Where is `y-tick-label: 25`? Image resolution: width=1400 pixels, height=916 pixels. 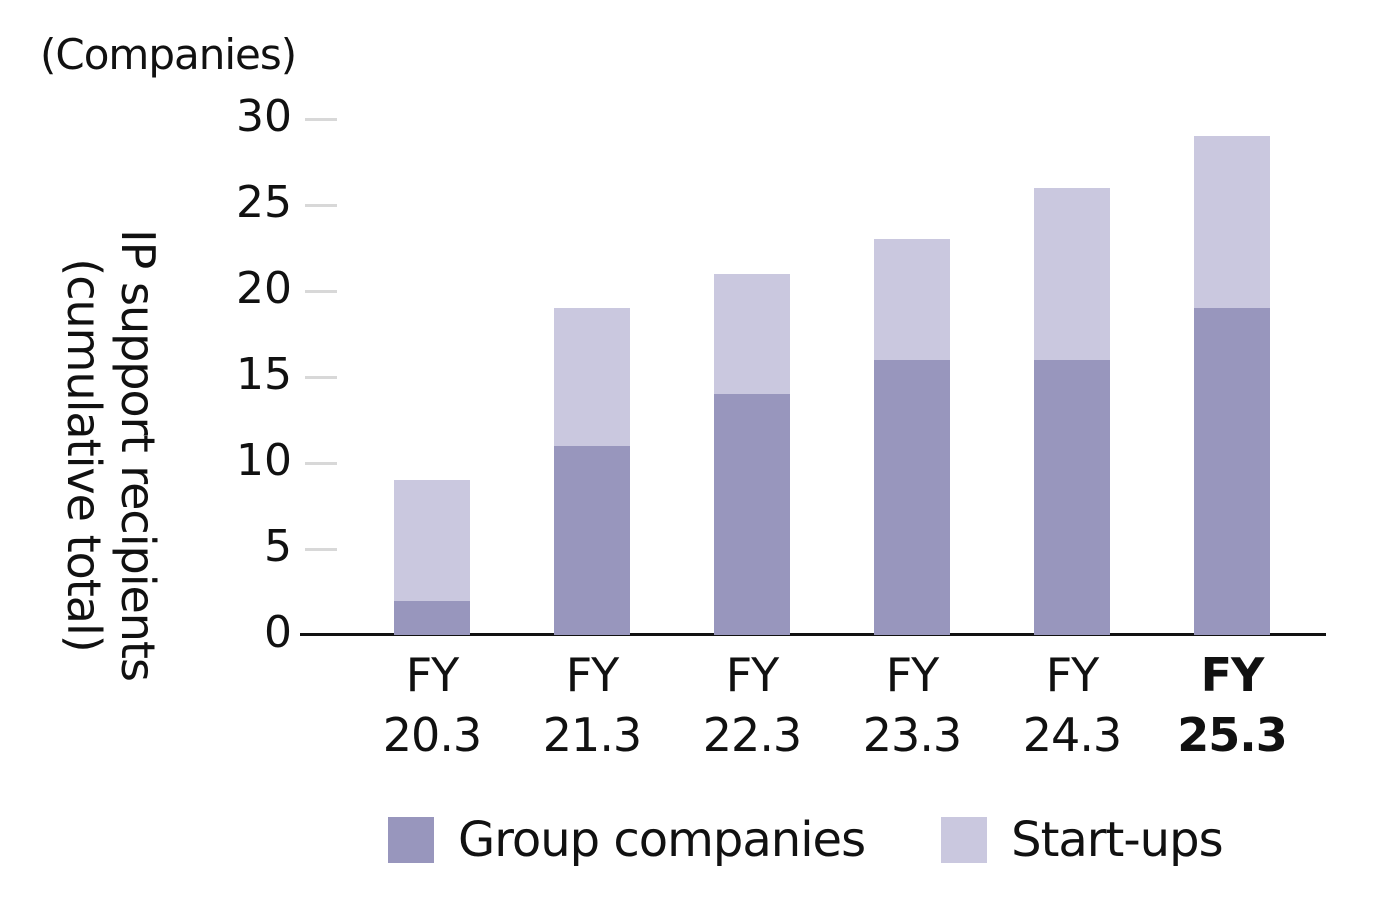
y-tick-label: 25 is located at coordinates (264, 202).